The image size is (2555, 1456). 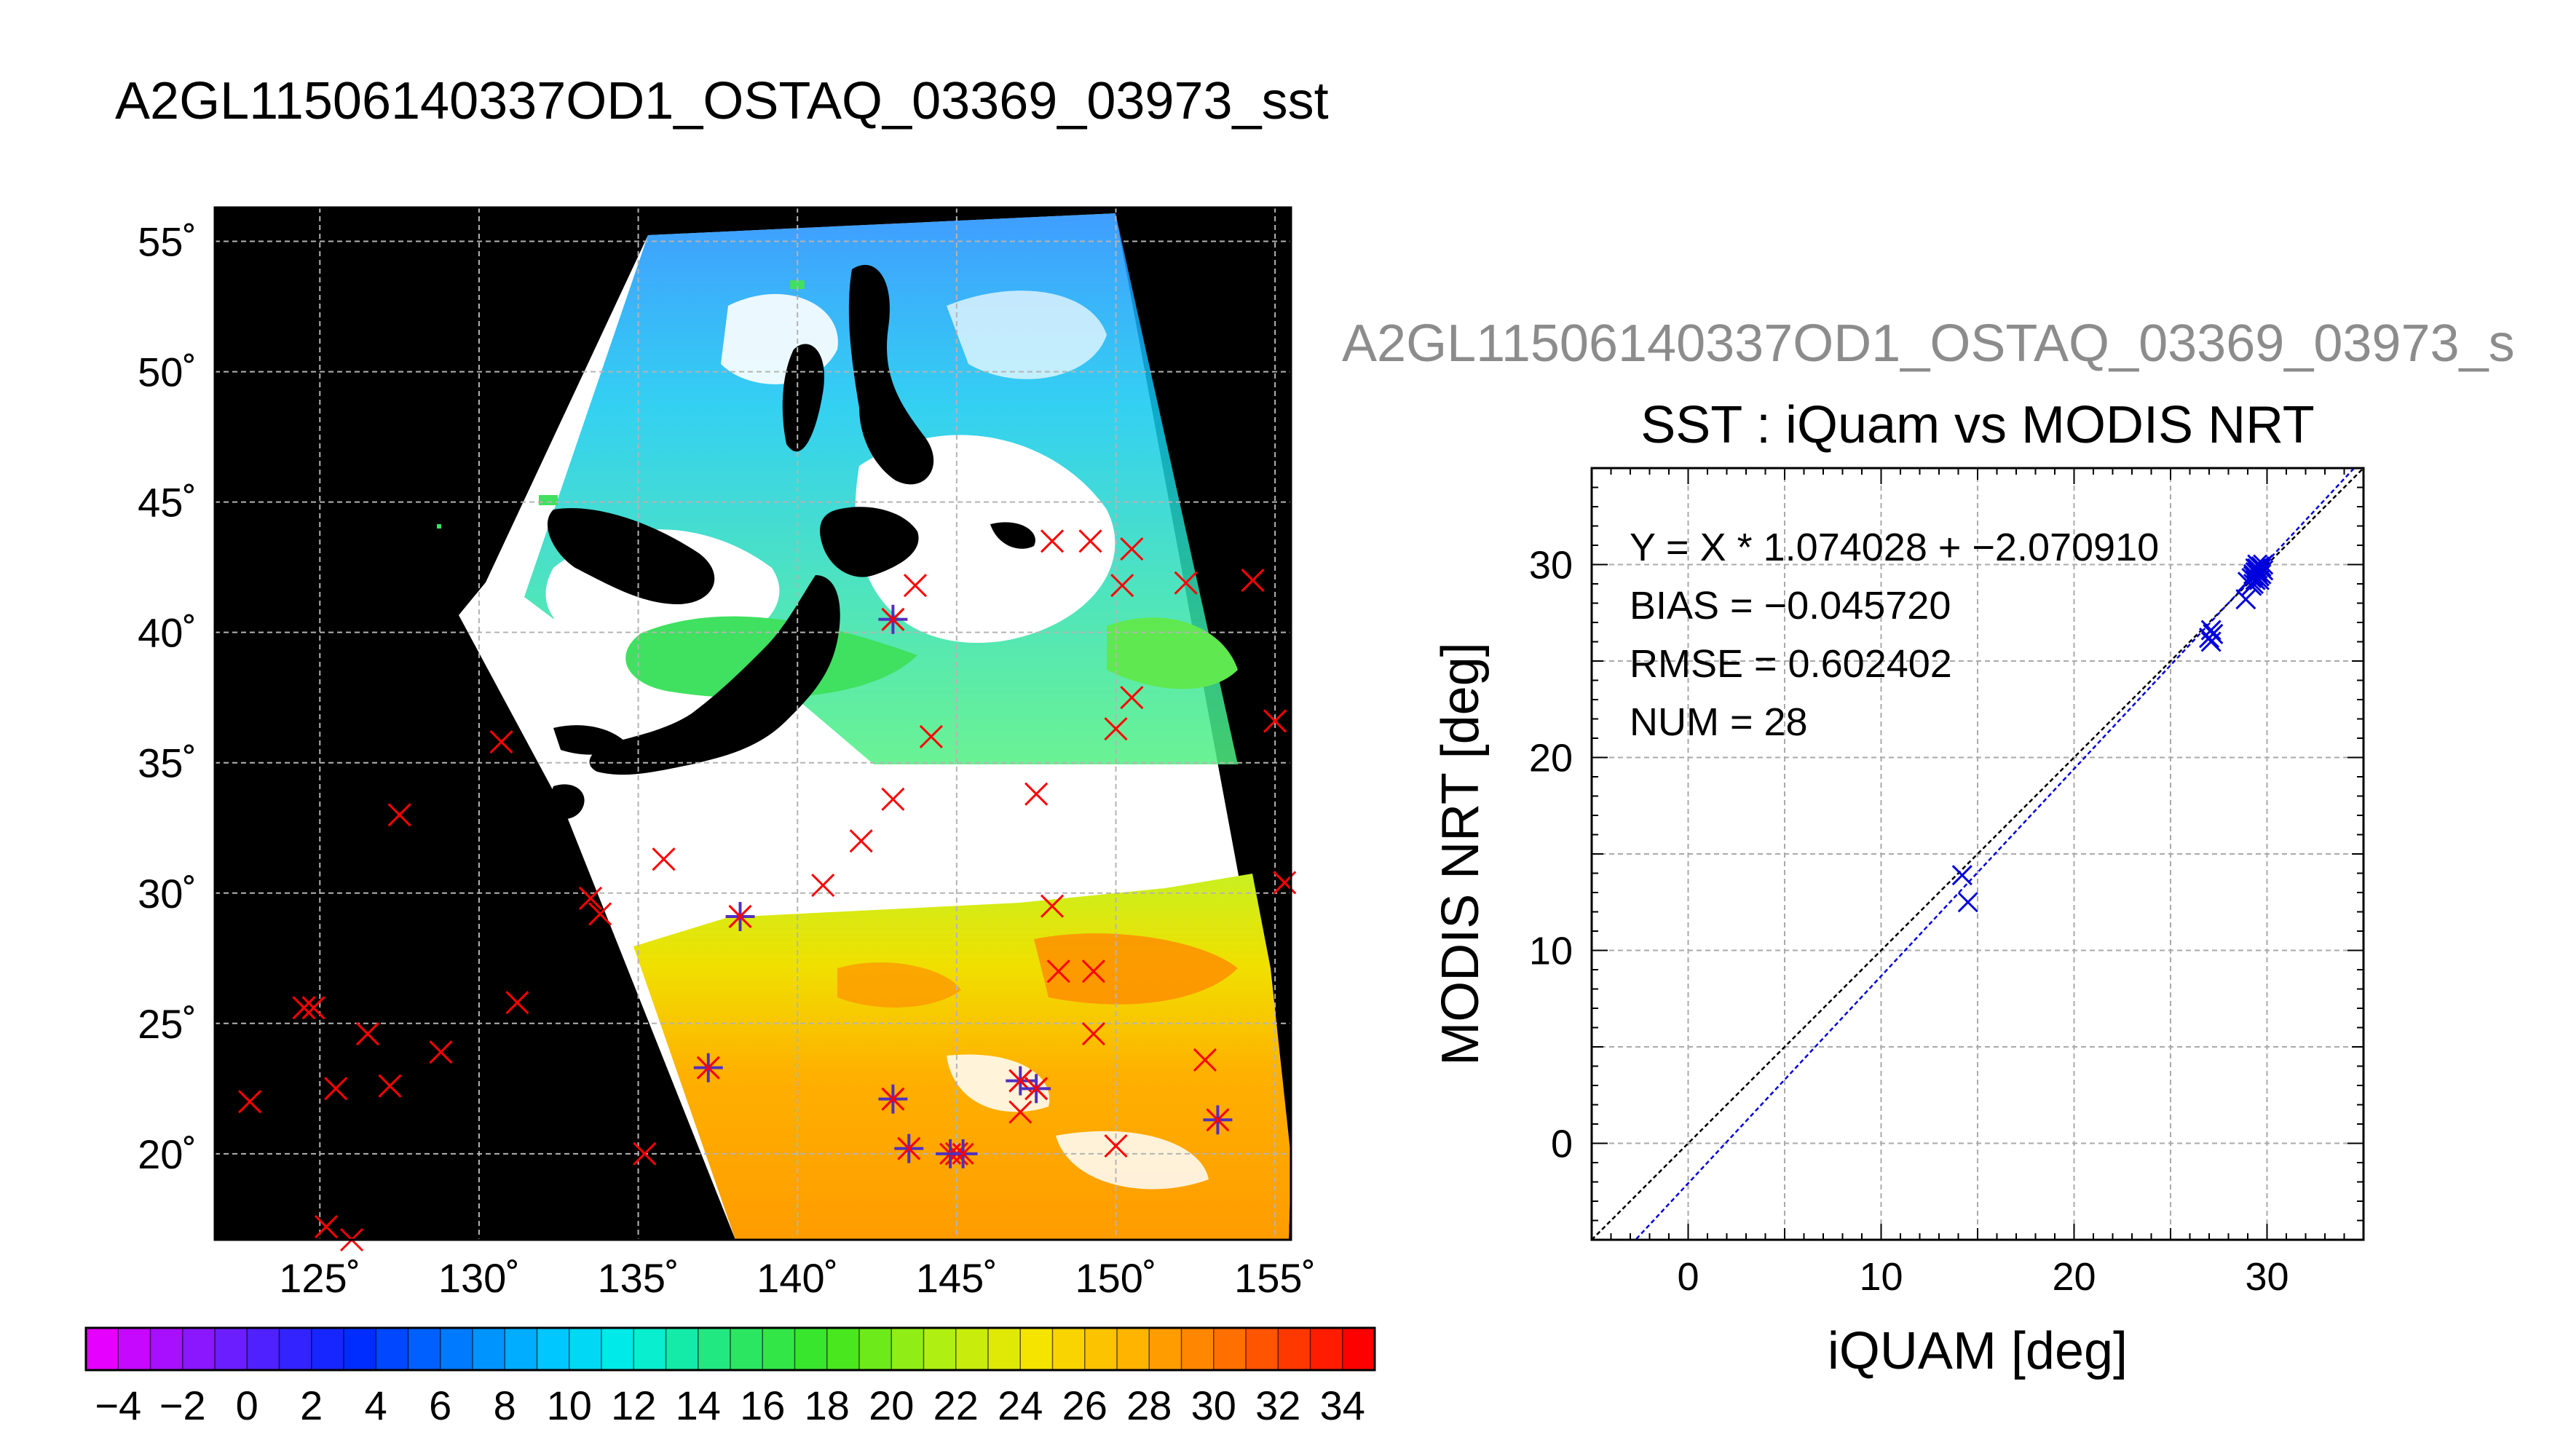 What do you see at coordinates (633, 1405) in the screenshot?
I see `colorbar-tick-label: 12` at bounding box center [633, 1405].